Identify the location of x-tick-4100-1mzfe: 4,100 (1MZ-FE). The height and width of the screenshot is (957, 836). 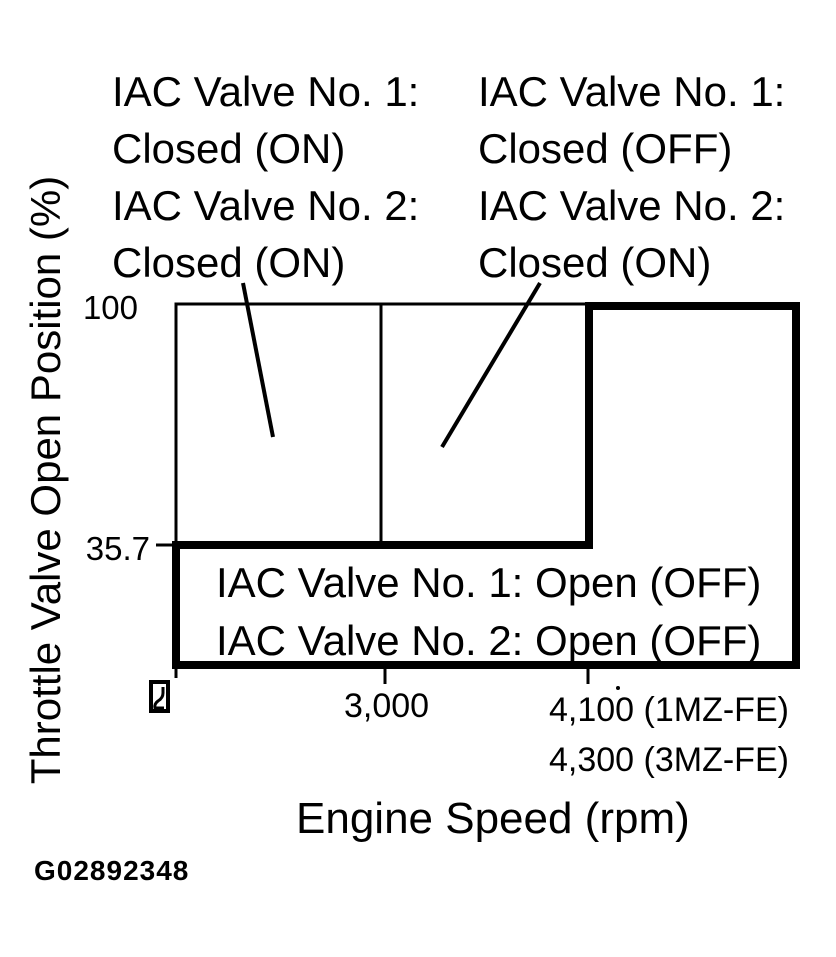
(669, 710).